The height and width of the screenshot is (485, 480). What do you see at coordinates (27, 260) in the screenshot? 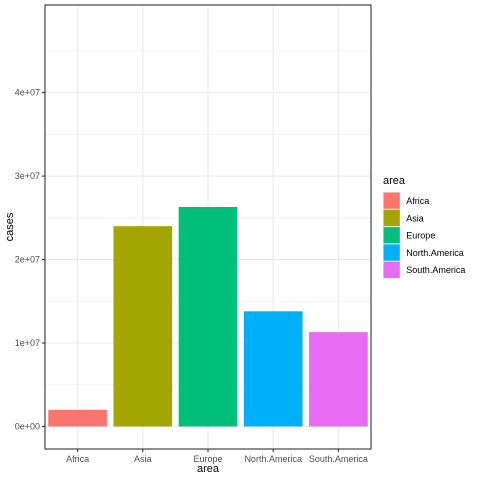
I see `y-tick-label: 2e+07` at bounding box center [27, 260].